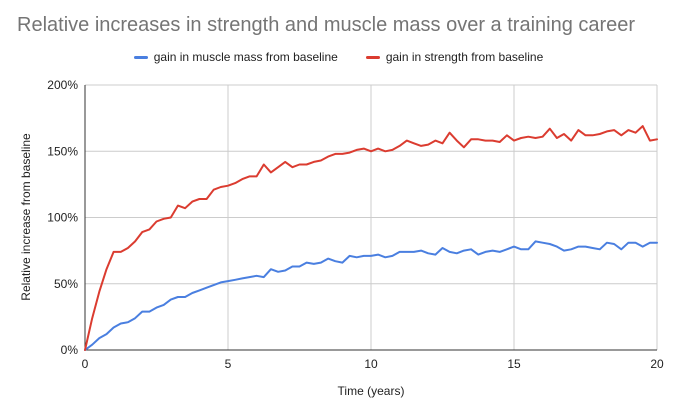 Image resolution: width=677 pixels, height=415 pixels. I want to click on x-tick-label: 15, so click(514, 364).